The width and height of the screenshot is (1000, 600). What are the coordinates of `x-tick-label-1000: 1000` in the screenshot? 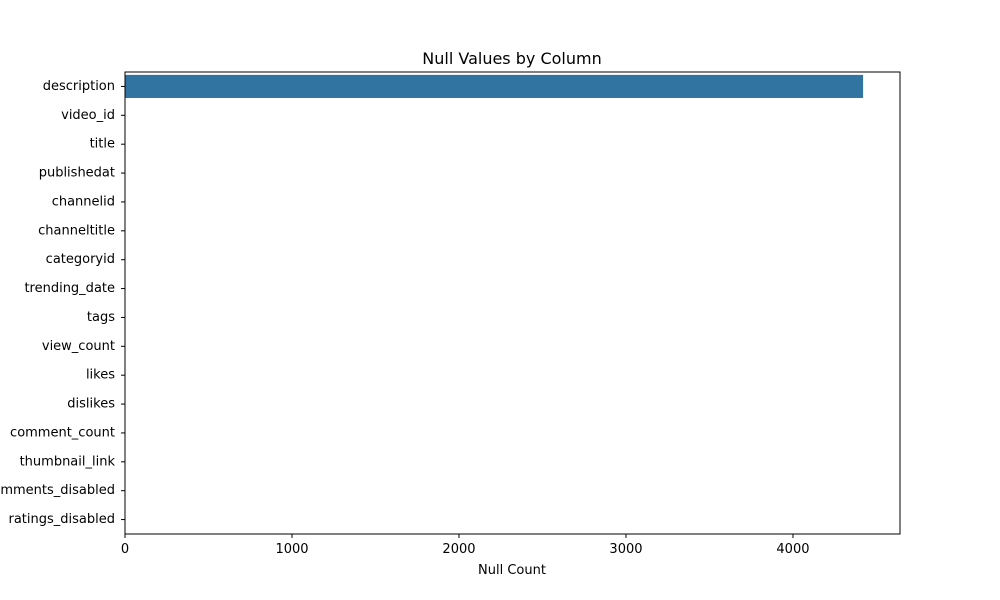 It's located at (291, 549).